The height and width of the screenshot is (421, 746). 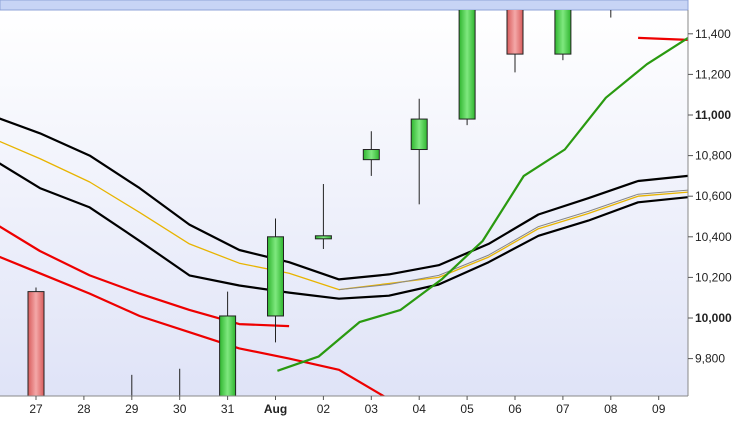 I want to click on x-tick-label: 28, so click(x=84, y=409).